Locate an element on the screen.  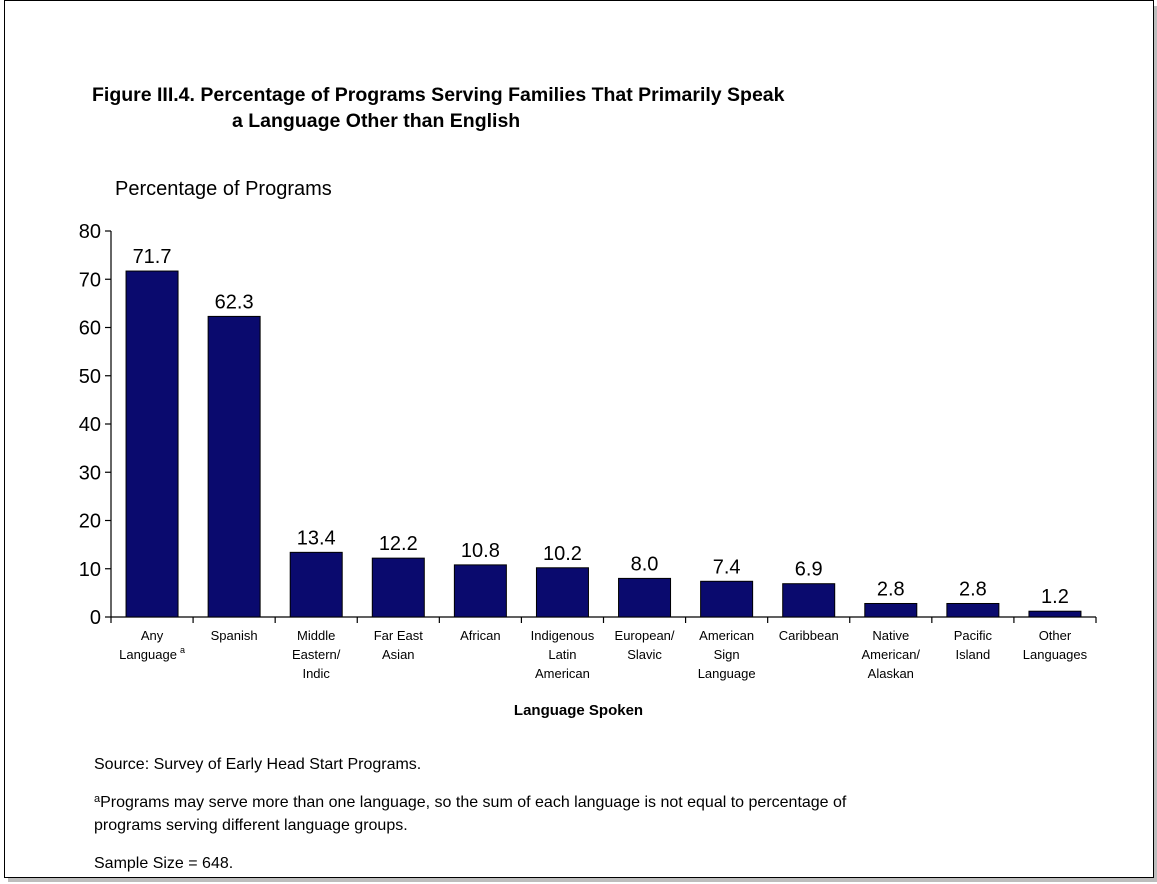
x-axis-label: Language Spoken is located at coordinates (578, 710).